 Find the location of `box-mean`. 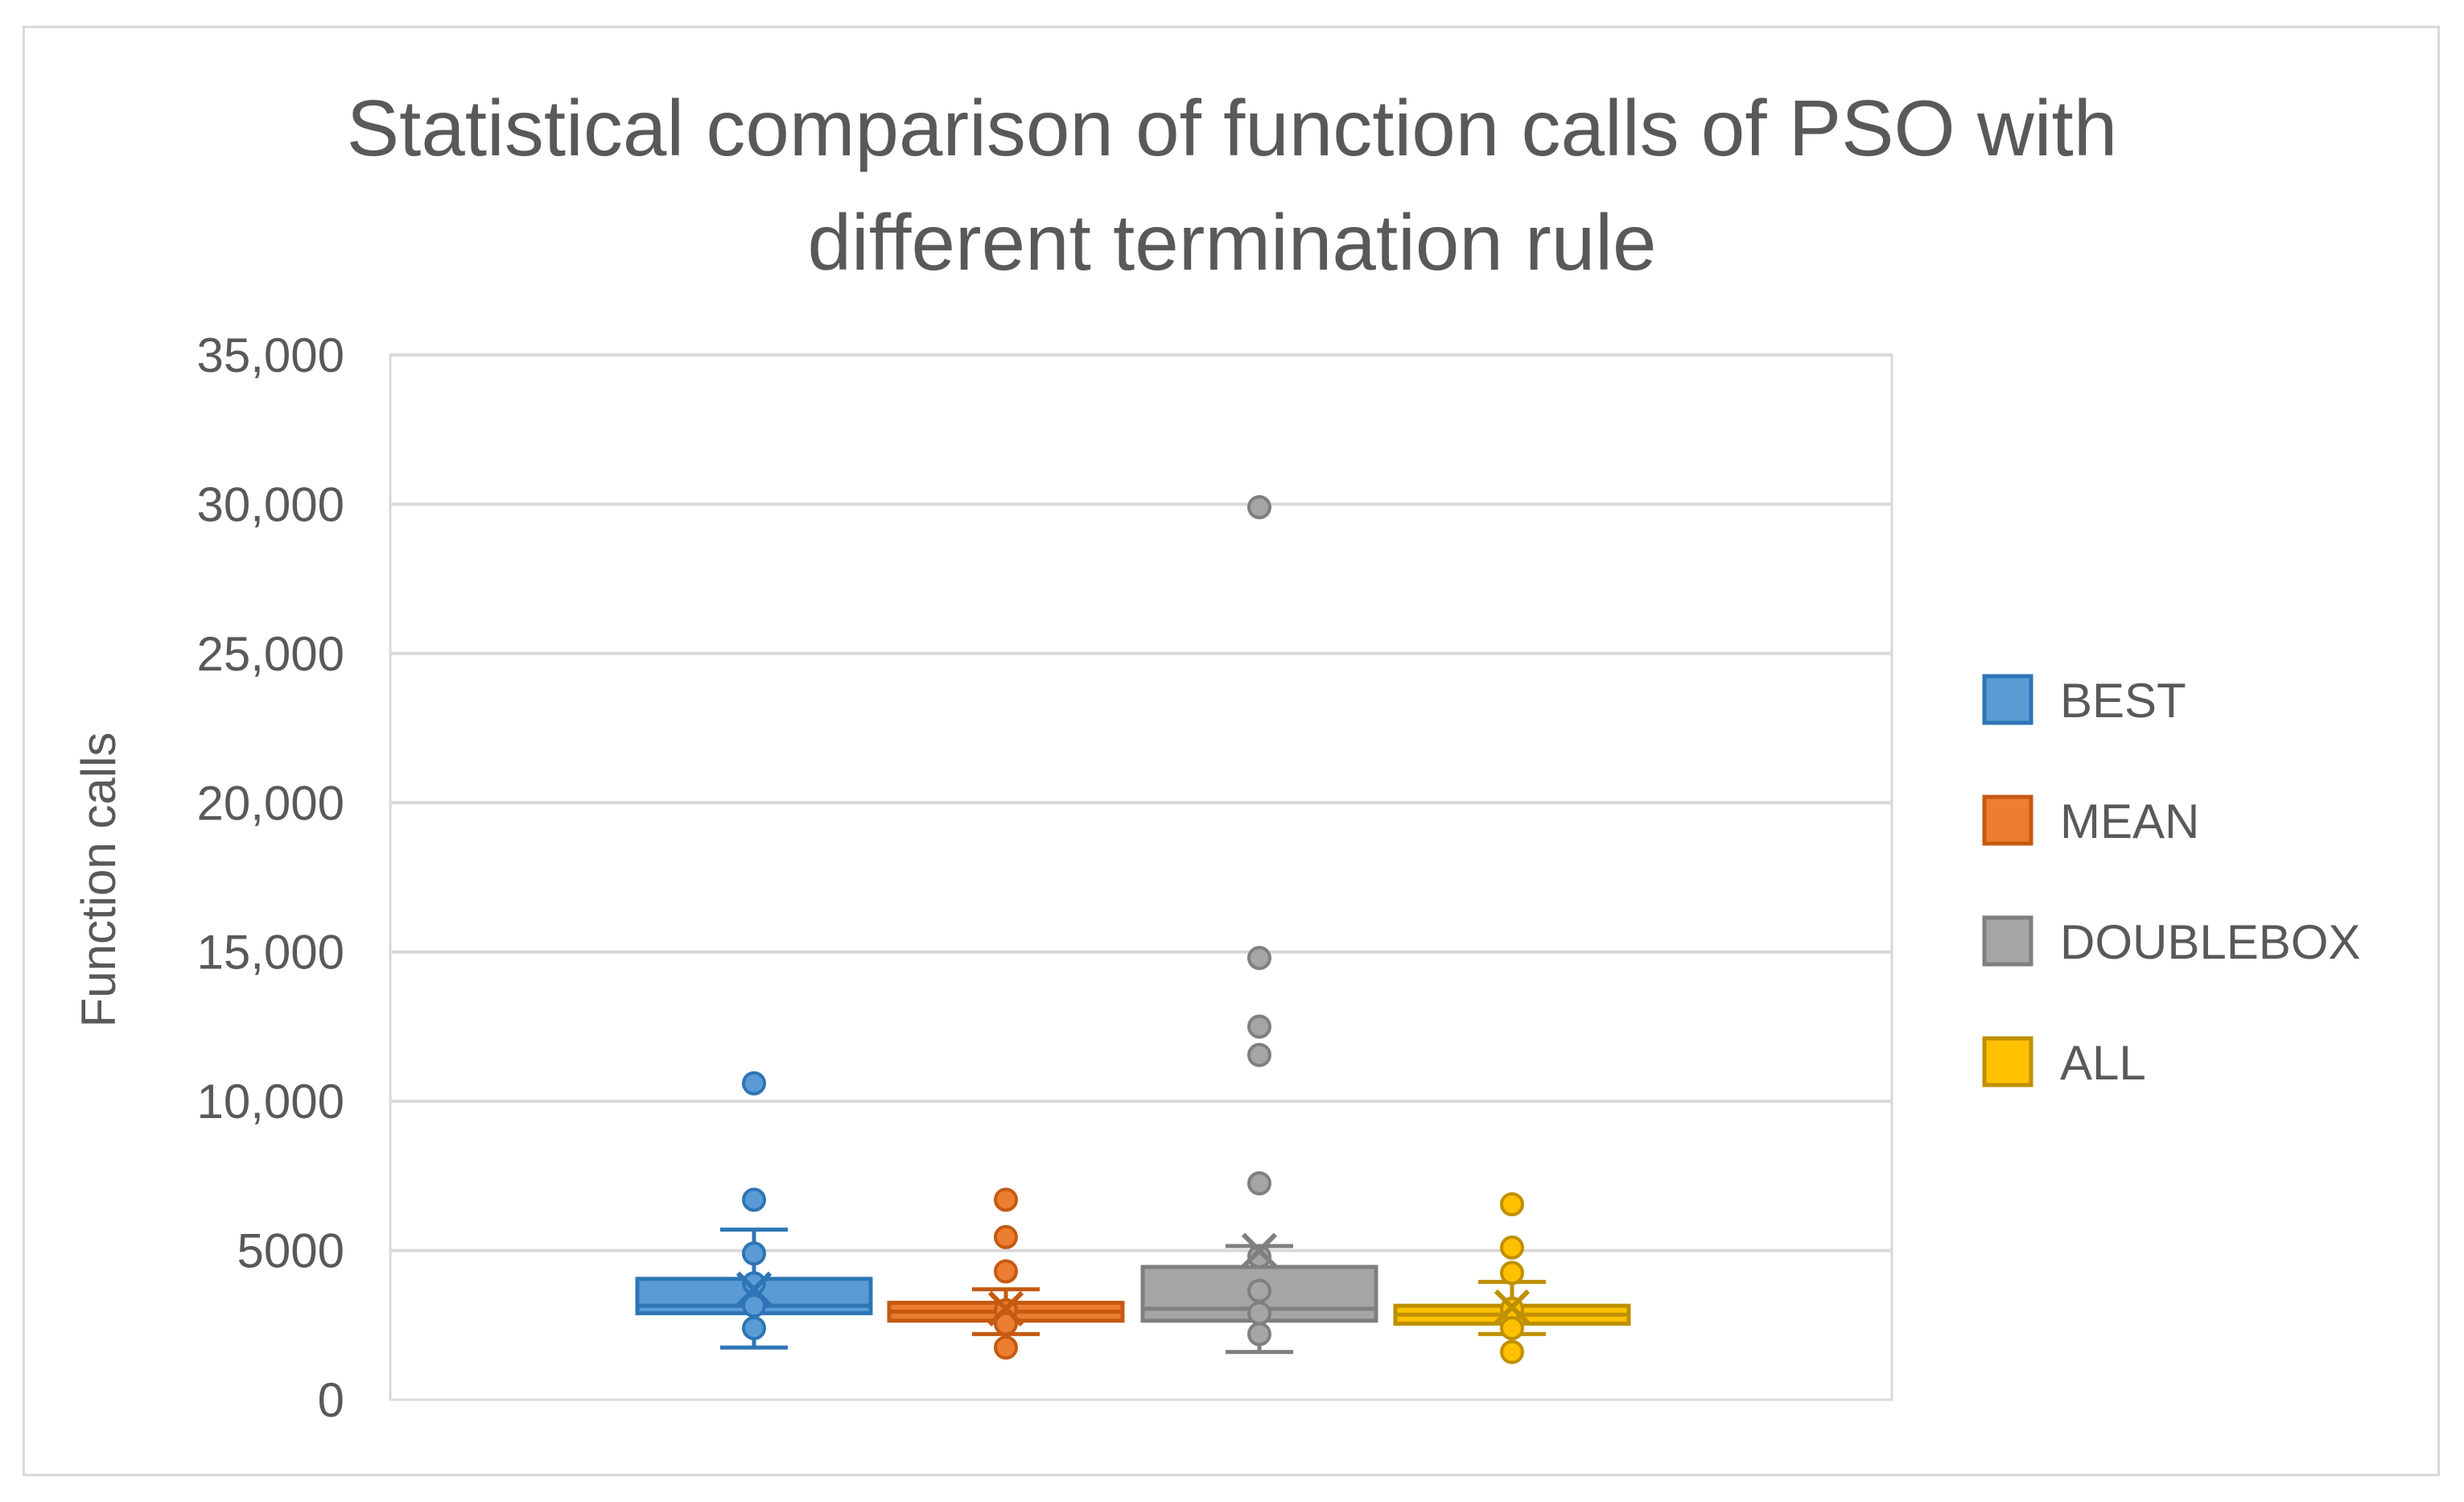

box-mean is located at coordinates (1006, 1273).